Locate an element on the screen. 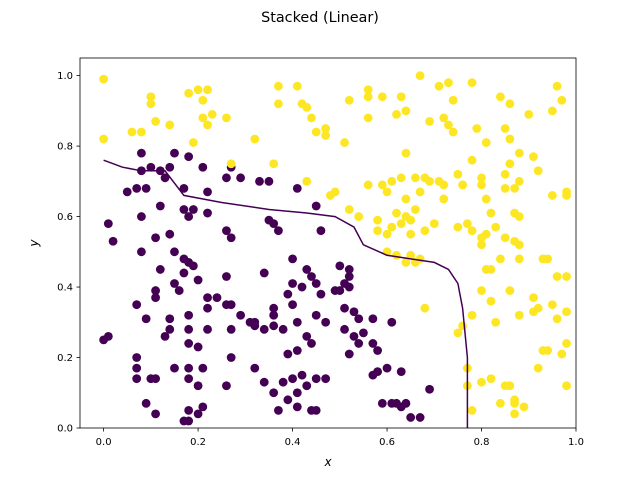 The height and width of the screenshot is (480, 640). x-axis-label: x is located at coordinates (327, 462).